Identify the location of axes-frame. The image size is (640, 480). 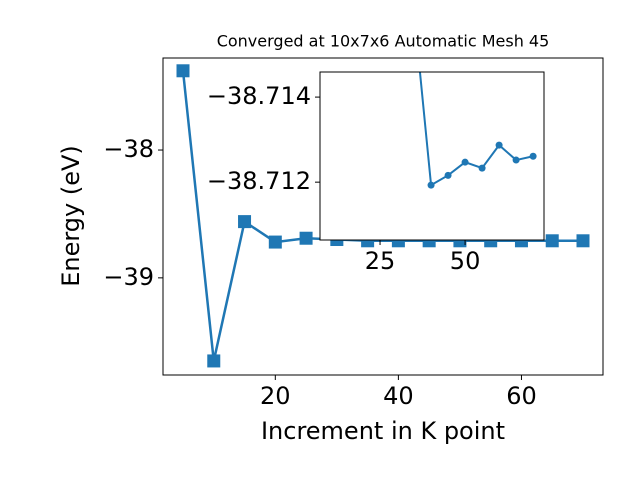
(432, 156).